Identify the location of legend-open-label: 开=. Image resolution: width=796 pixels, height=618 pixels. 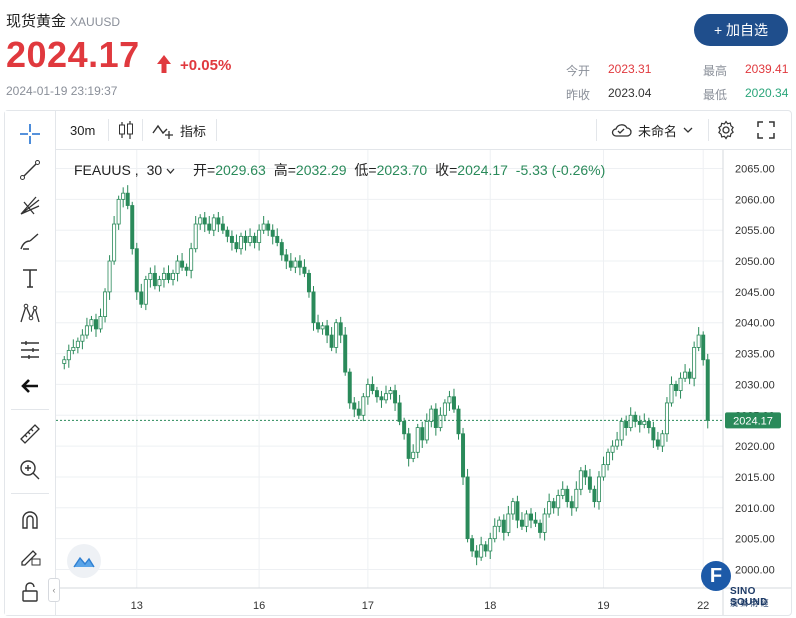
(204, 170).